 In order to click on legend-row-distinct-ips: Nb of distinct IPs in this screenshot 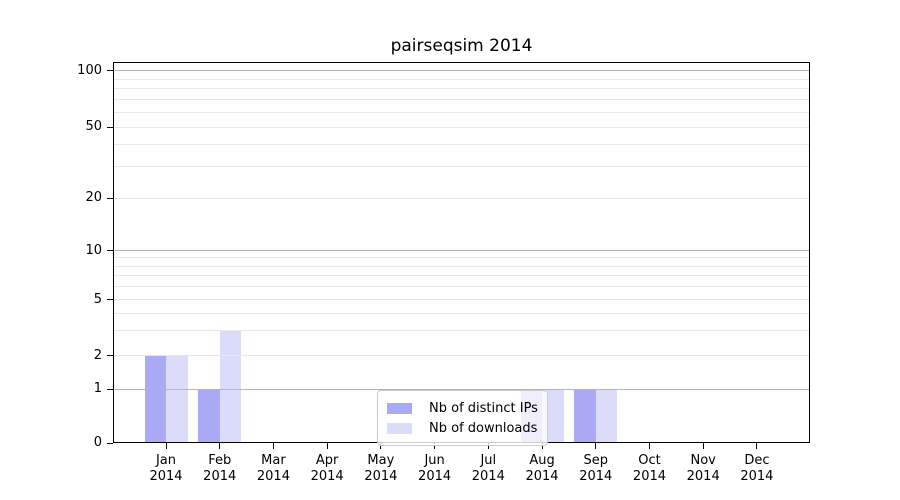, I will do `click(462, 408)`.